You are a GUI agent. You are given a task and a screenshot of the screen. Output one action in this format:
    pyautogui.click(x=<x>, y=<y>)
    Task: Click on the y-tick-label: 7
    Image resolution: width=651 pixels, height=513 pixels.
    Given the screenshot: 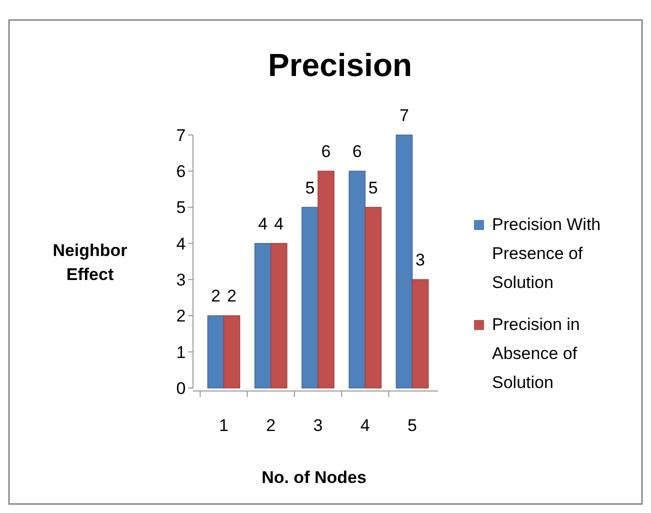 What is the action you would take?
    pyautogui.click(x=181, y=135)
    